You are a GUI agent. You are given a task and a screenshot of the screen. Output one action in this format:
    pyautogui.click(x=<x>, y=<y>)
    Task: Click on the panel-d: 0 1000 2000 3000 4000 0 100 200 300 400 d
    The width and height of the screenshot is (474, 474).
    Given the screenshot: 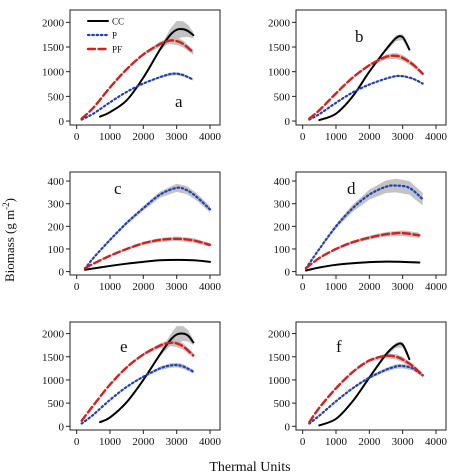 What is the action you would take?
    pyautogui.click(x=361, y=232)
    